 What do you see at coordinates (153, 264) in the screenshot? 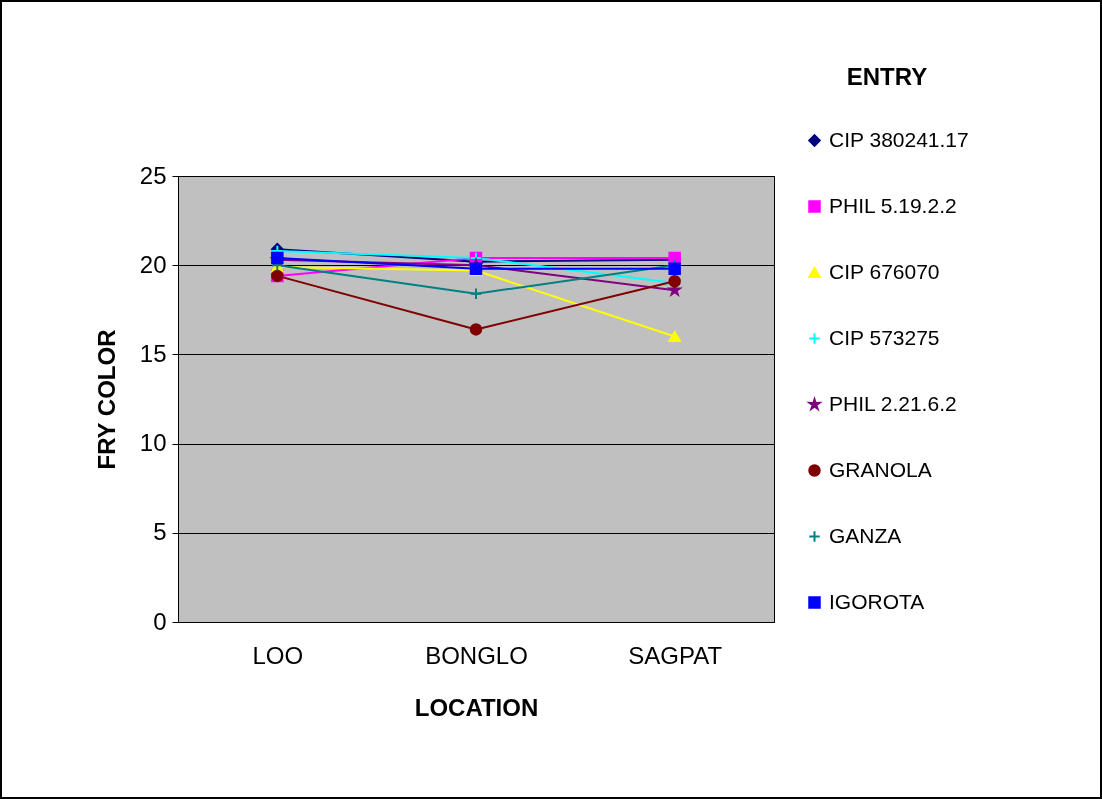
I see `y-tick-label: 20` at bounding box center [153, 264].